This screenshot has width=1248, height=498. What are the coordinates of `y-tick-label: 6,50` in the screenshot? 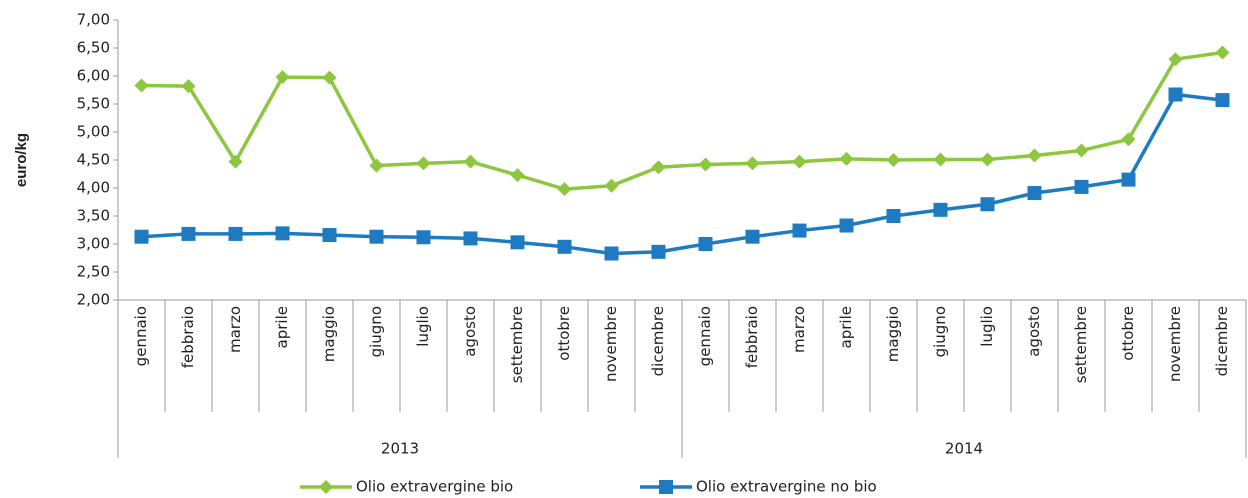 It's located at (93, 48).